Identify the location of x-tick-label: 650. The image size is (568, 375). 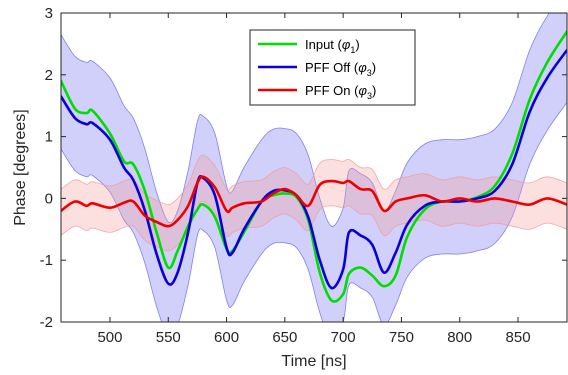
(284, 337).